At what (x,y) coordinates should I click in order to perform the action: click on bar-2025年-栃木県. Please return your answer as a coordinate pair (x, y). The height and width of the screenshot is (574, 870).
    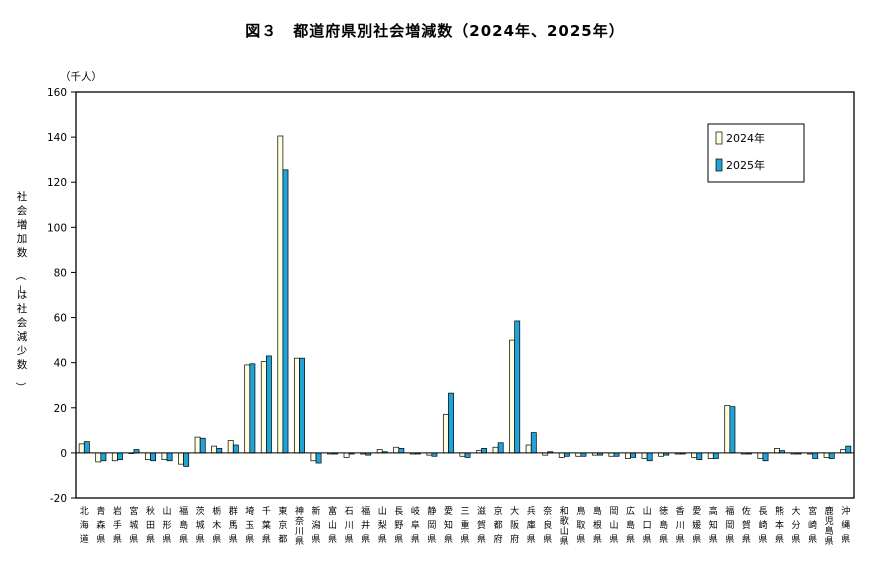
    Looking at the image, I should click on (219, 451).